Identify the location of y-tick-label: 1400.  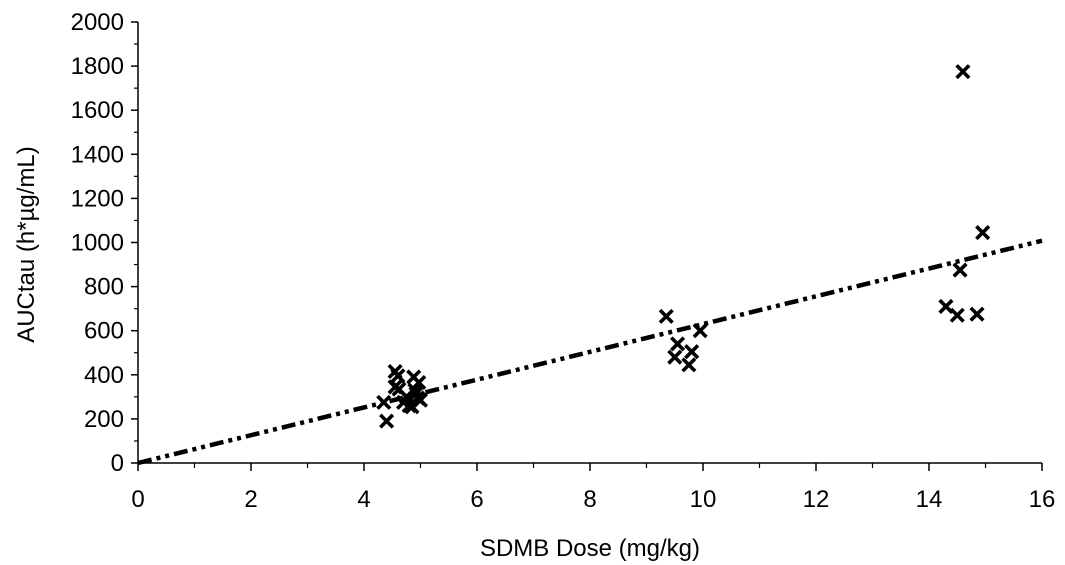
(97, 154).